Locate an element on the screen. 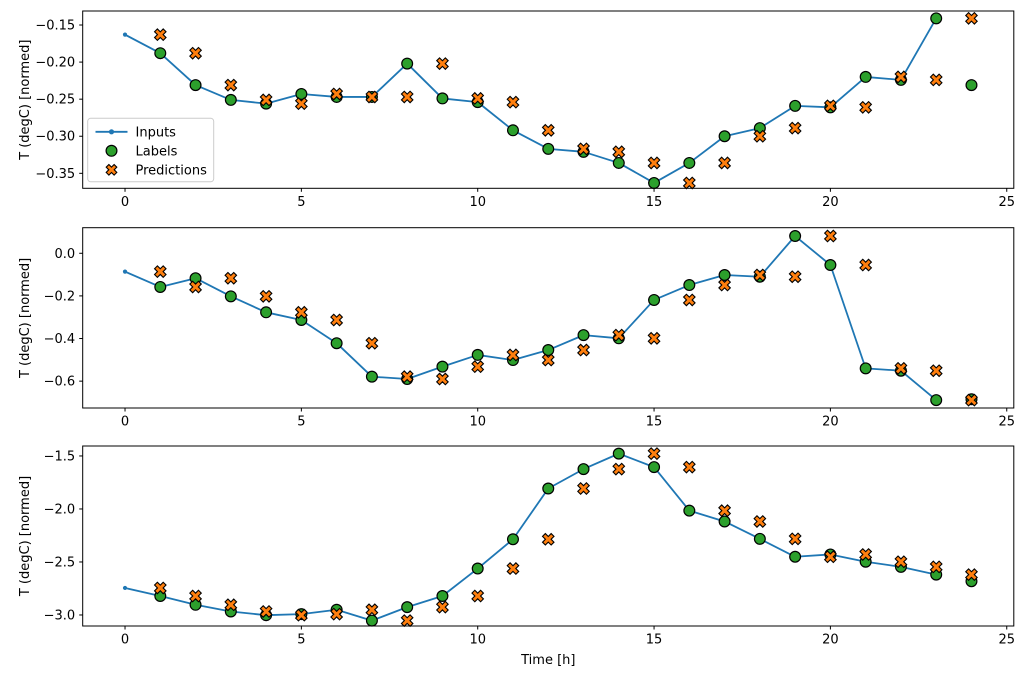 The image size is (1023, 679). y-axis-label: T (degC) [normed] is located at coordinates (25, 536).